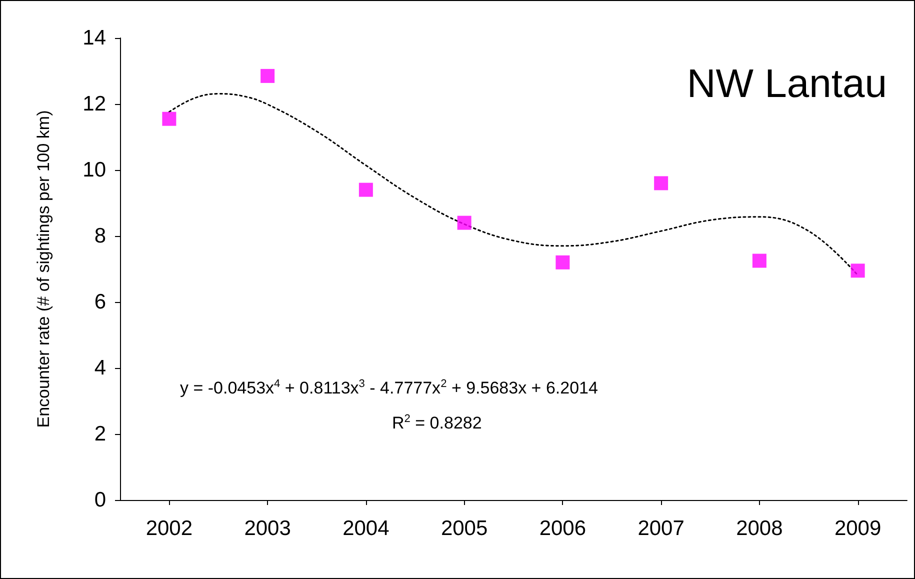 The width and height of the screenshot is (915, 579). What do you see at coordinates (100, 500) in the screenshot?
I see `y-tick-label: 0` at bounding box center [100, 500].